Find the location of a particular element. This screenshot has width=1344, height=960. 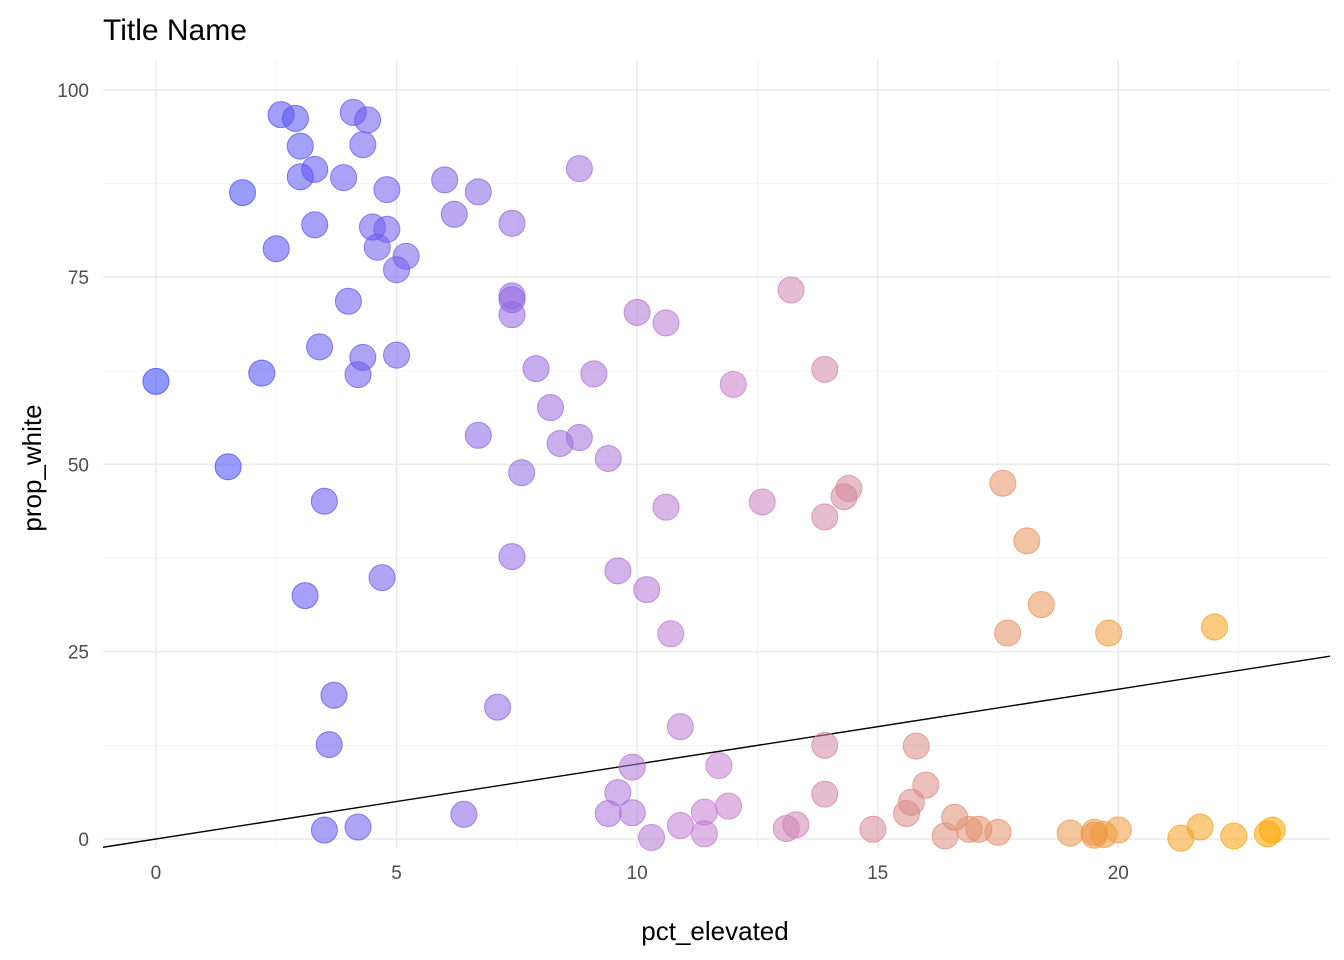

y-tick-label: 100 is located at coordinates (73, 91).